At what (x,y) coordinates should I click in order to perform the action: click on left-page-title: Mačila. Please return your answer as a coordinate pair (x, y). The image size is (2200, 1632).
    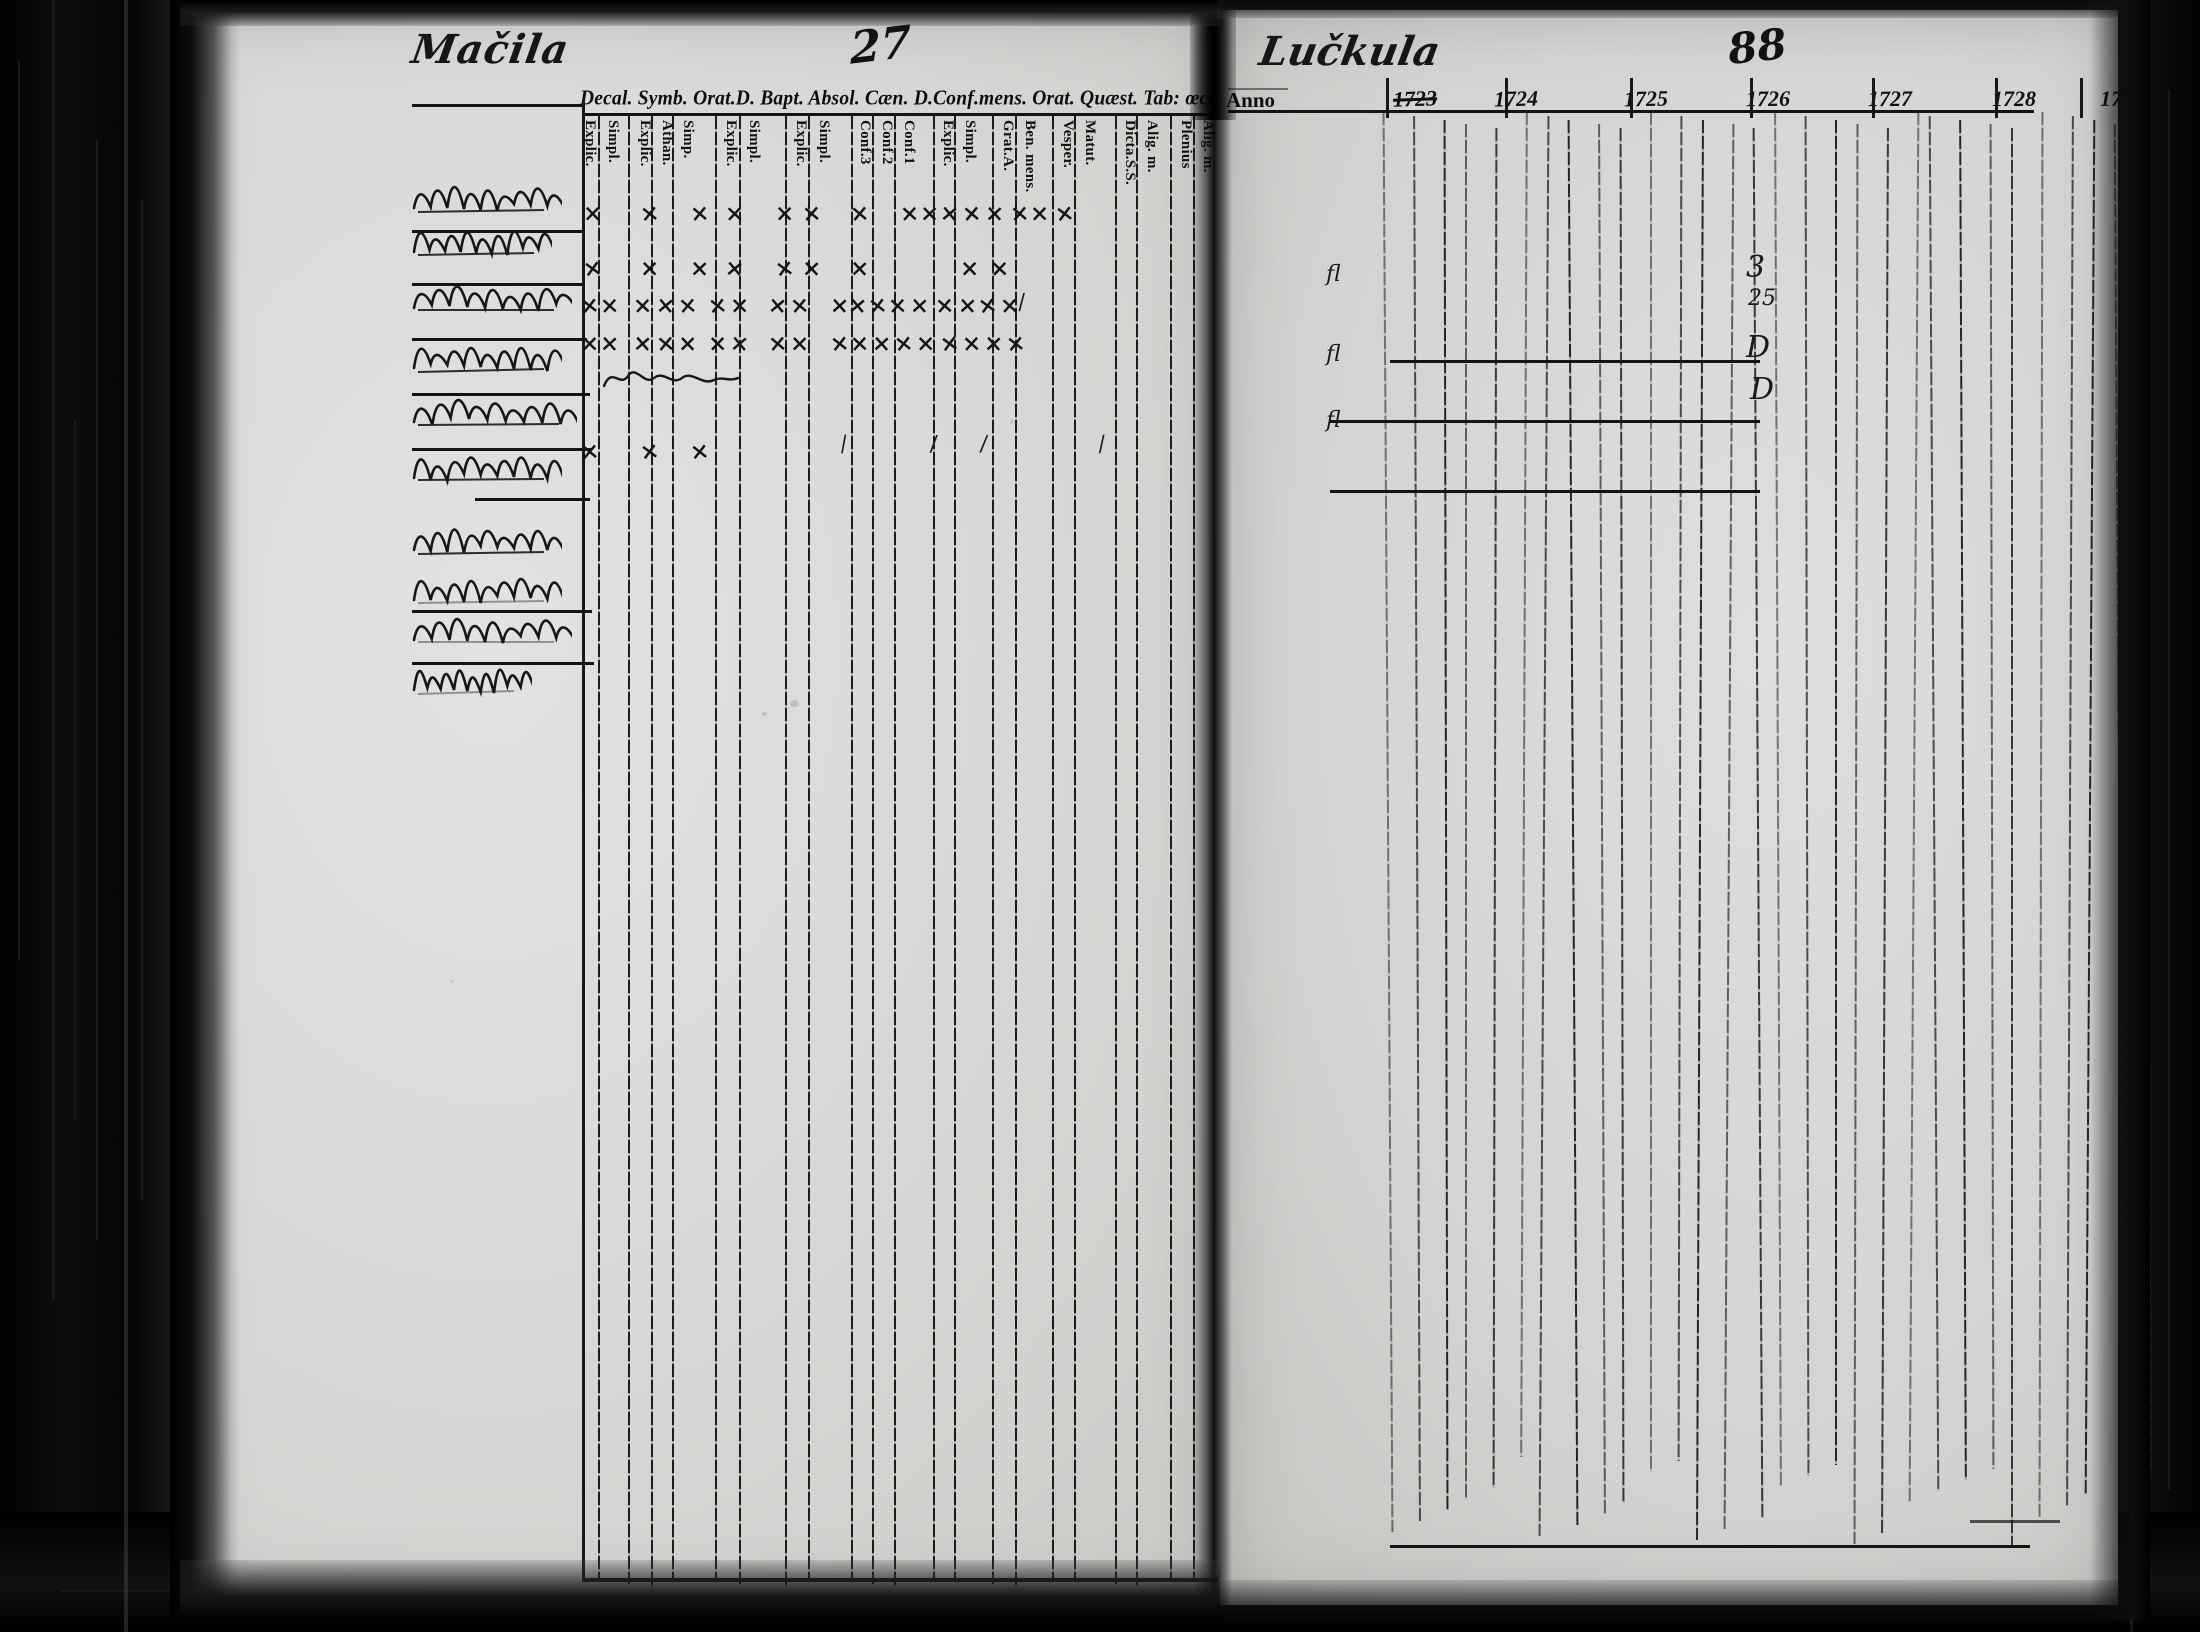
    Looking at the image, I should click on (490, 49).